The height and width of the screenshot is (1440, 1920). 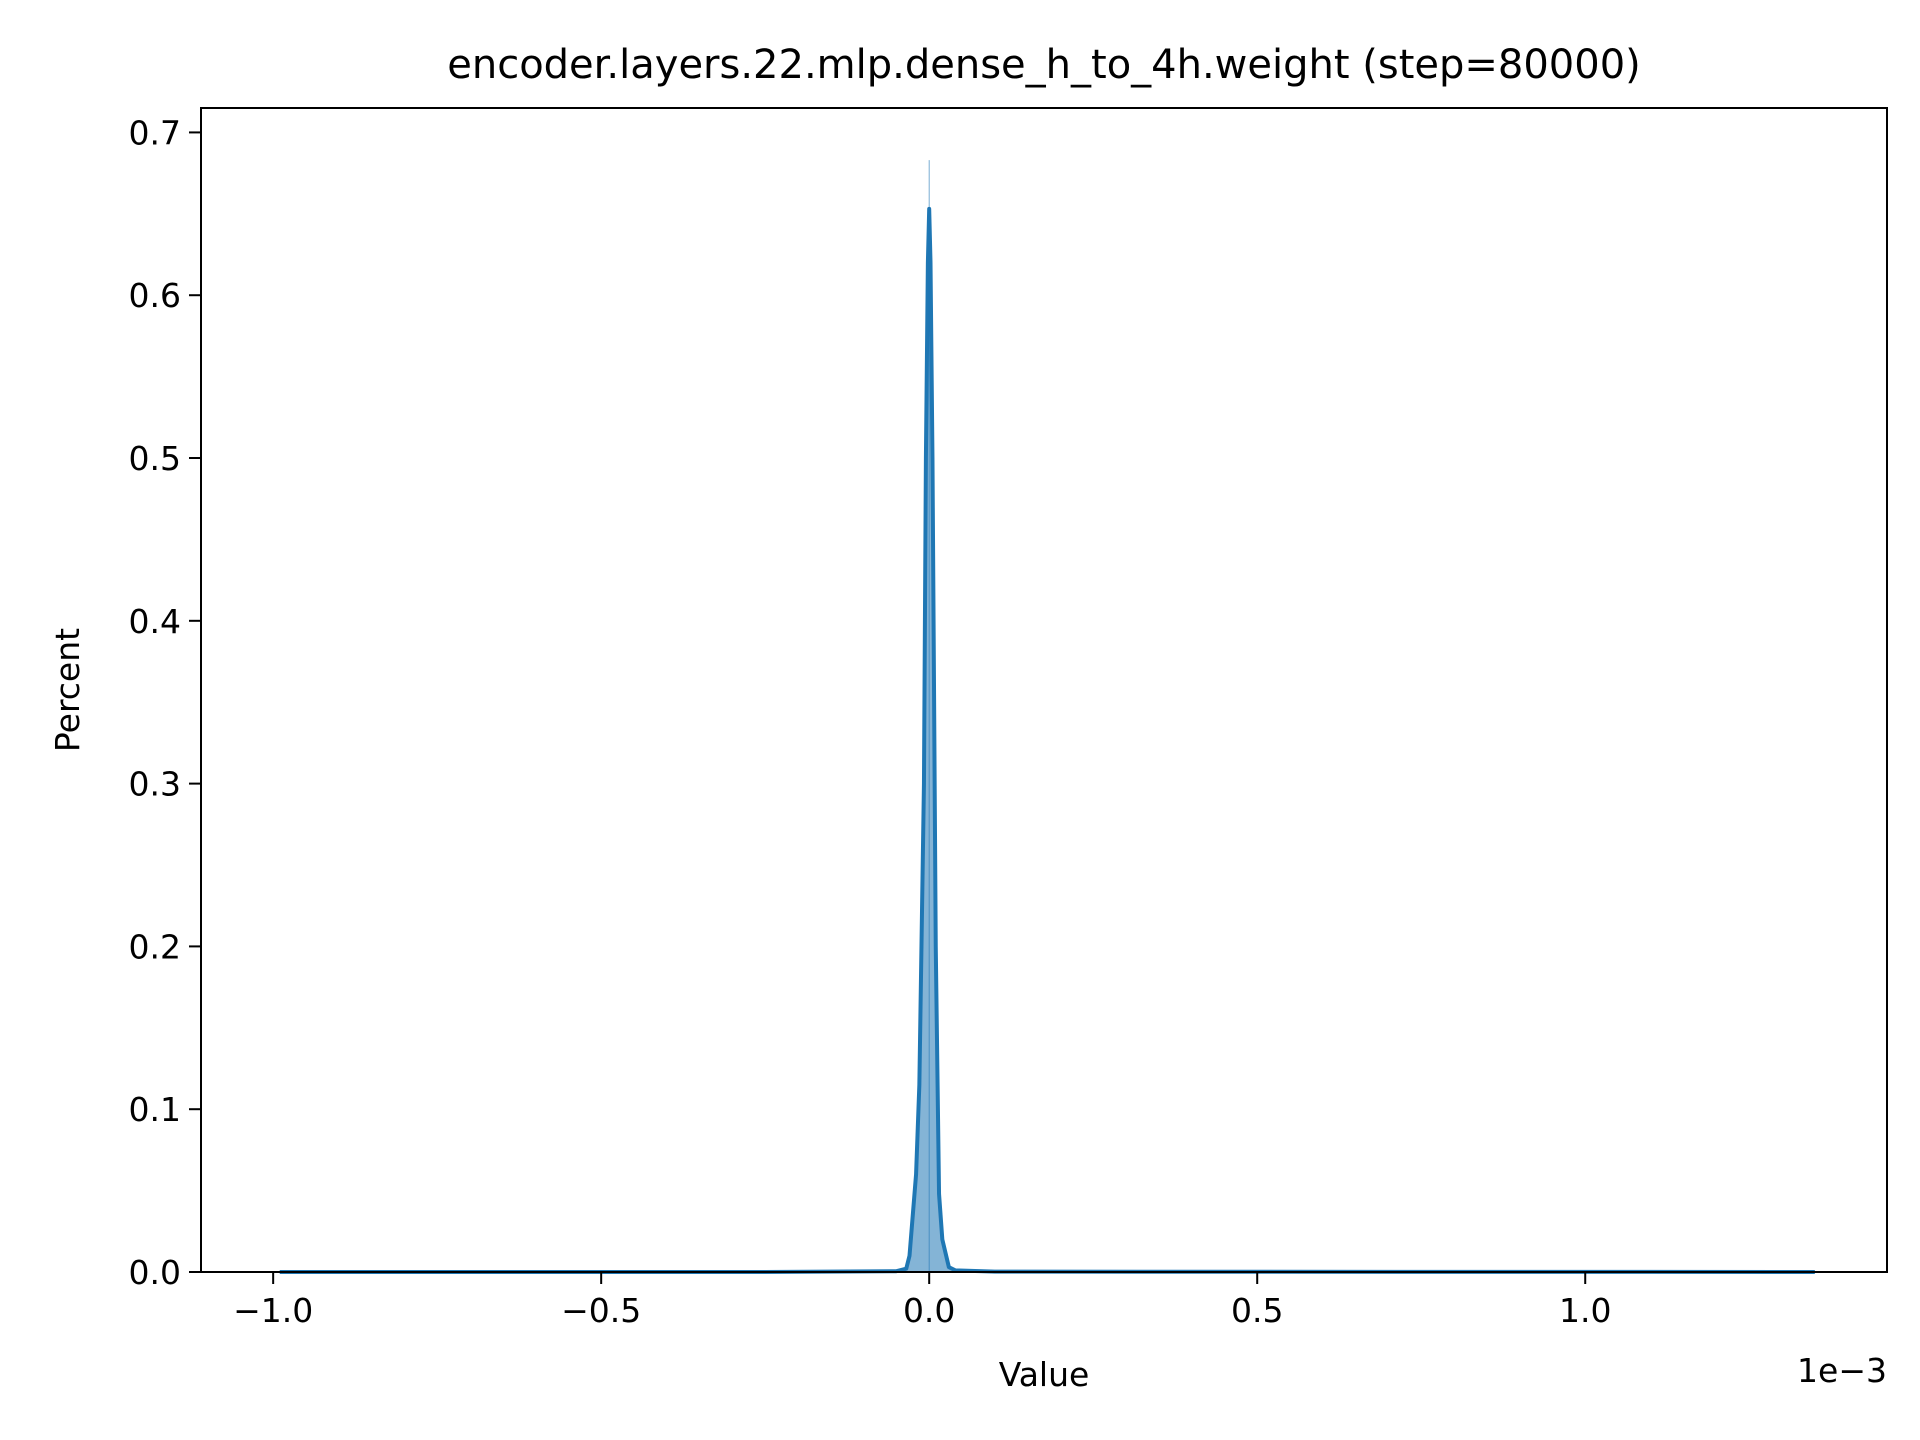 What do you see at coordinates (929, 1310) in the screenshot?
I see `x-tick-label: 0.0` at bounding box center [929, 1310].